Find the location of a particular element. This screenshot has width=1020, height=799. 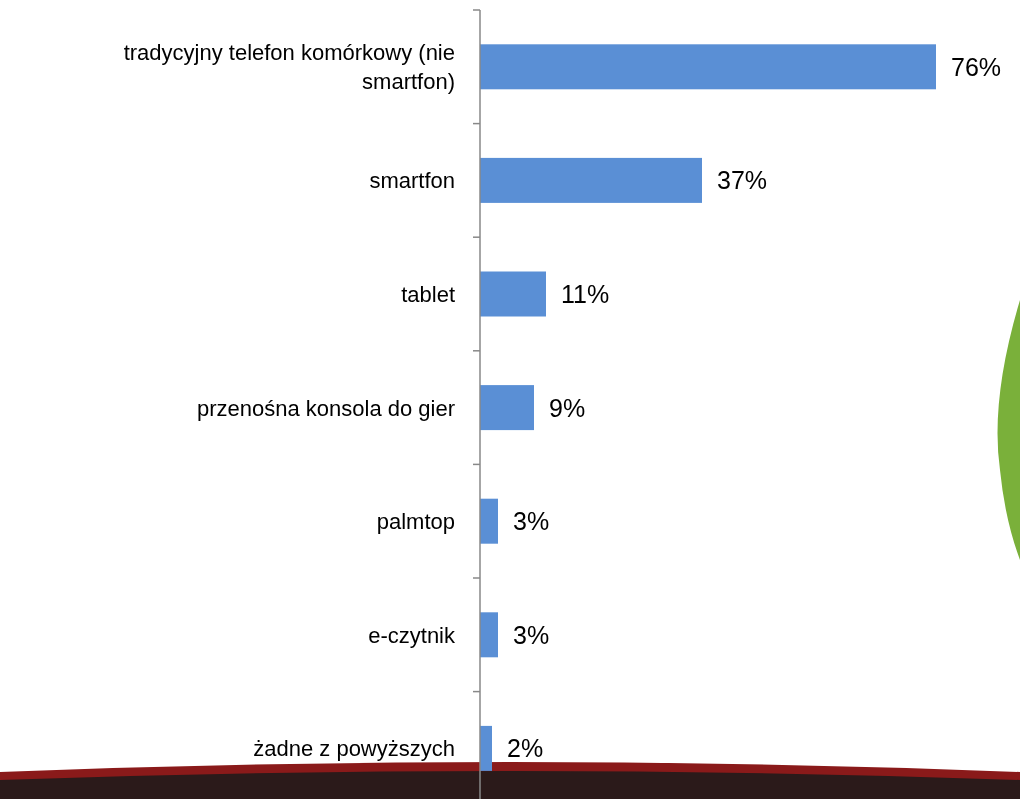

data-label: 37% is located at coordinates (742, 180).